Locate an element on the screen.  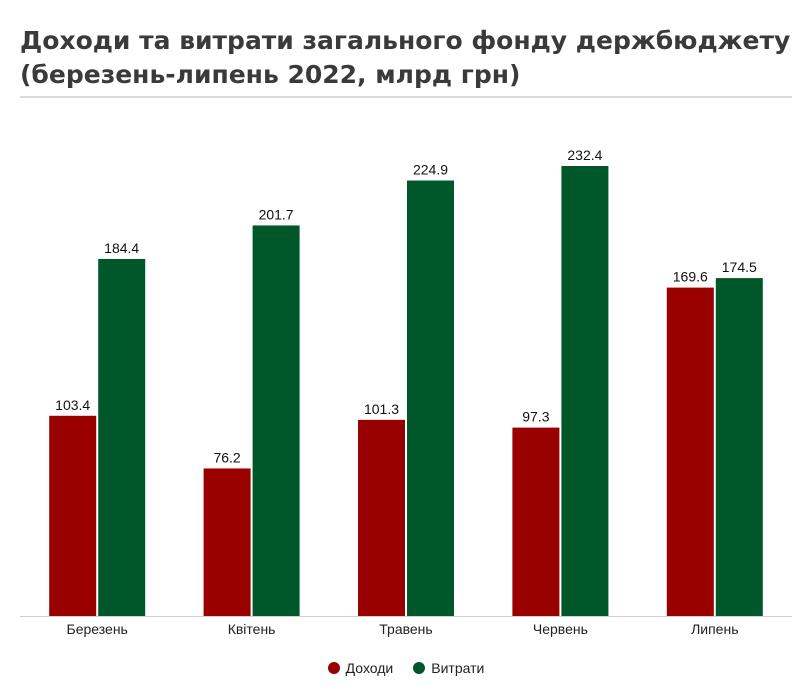
legend: Доходи Витрати is located at coordinates (406, 668).